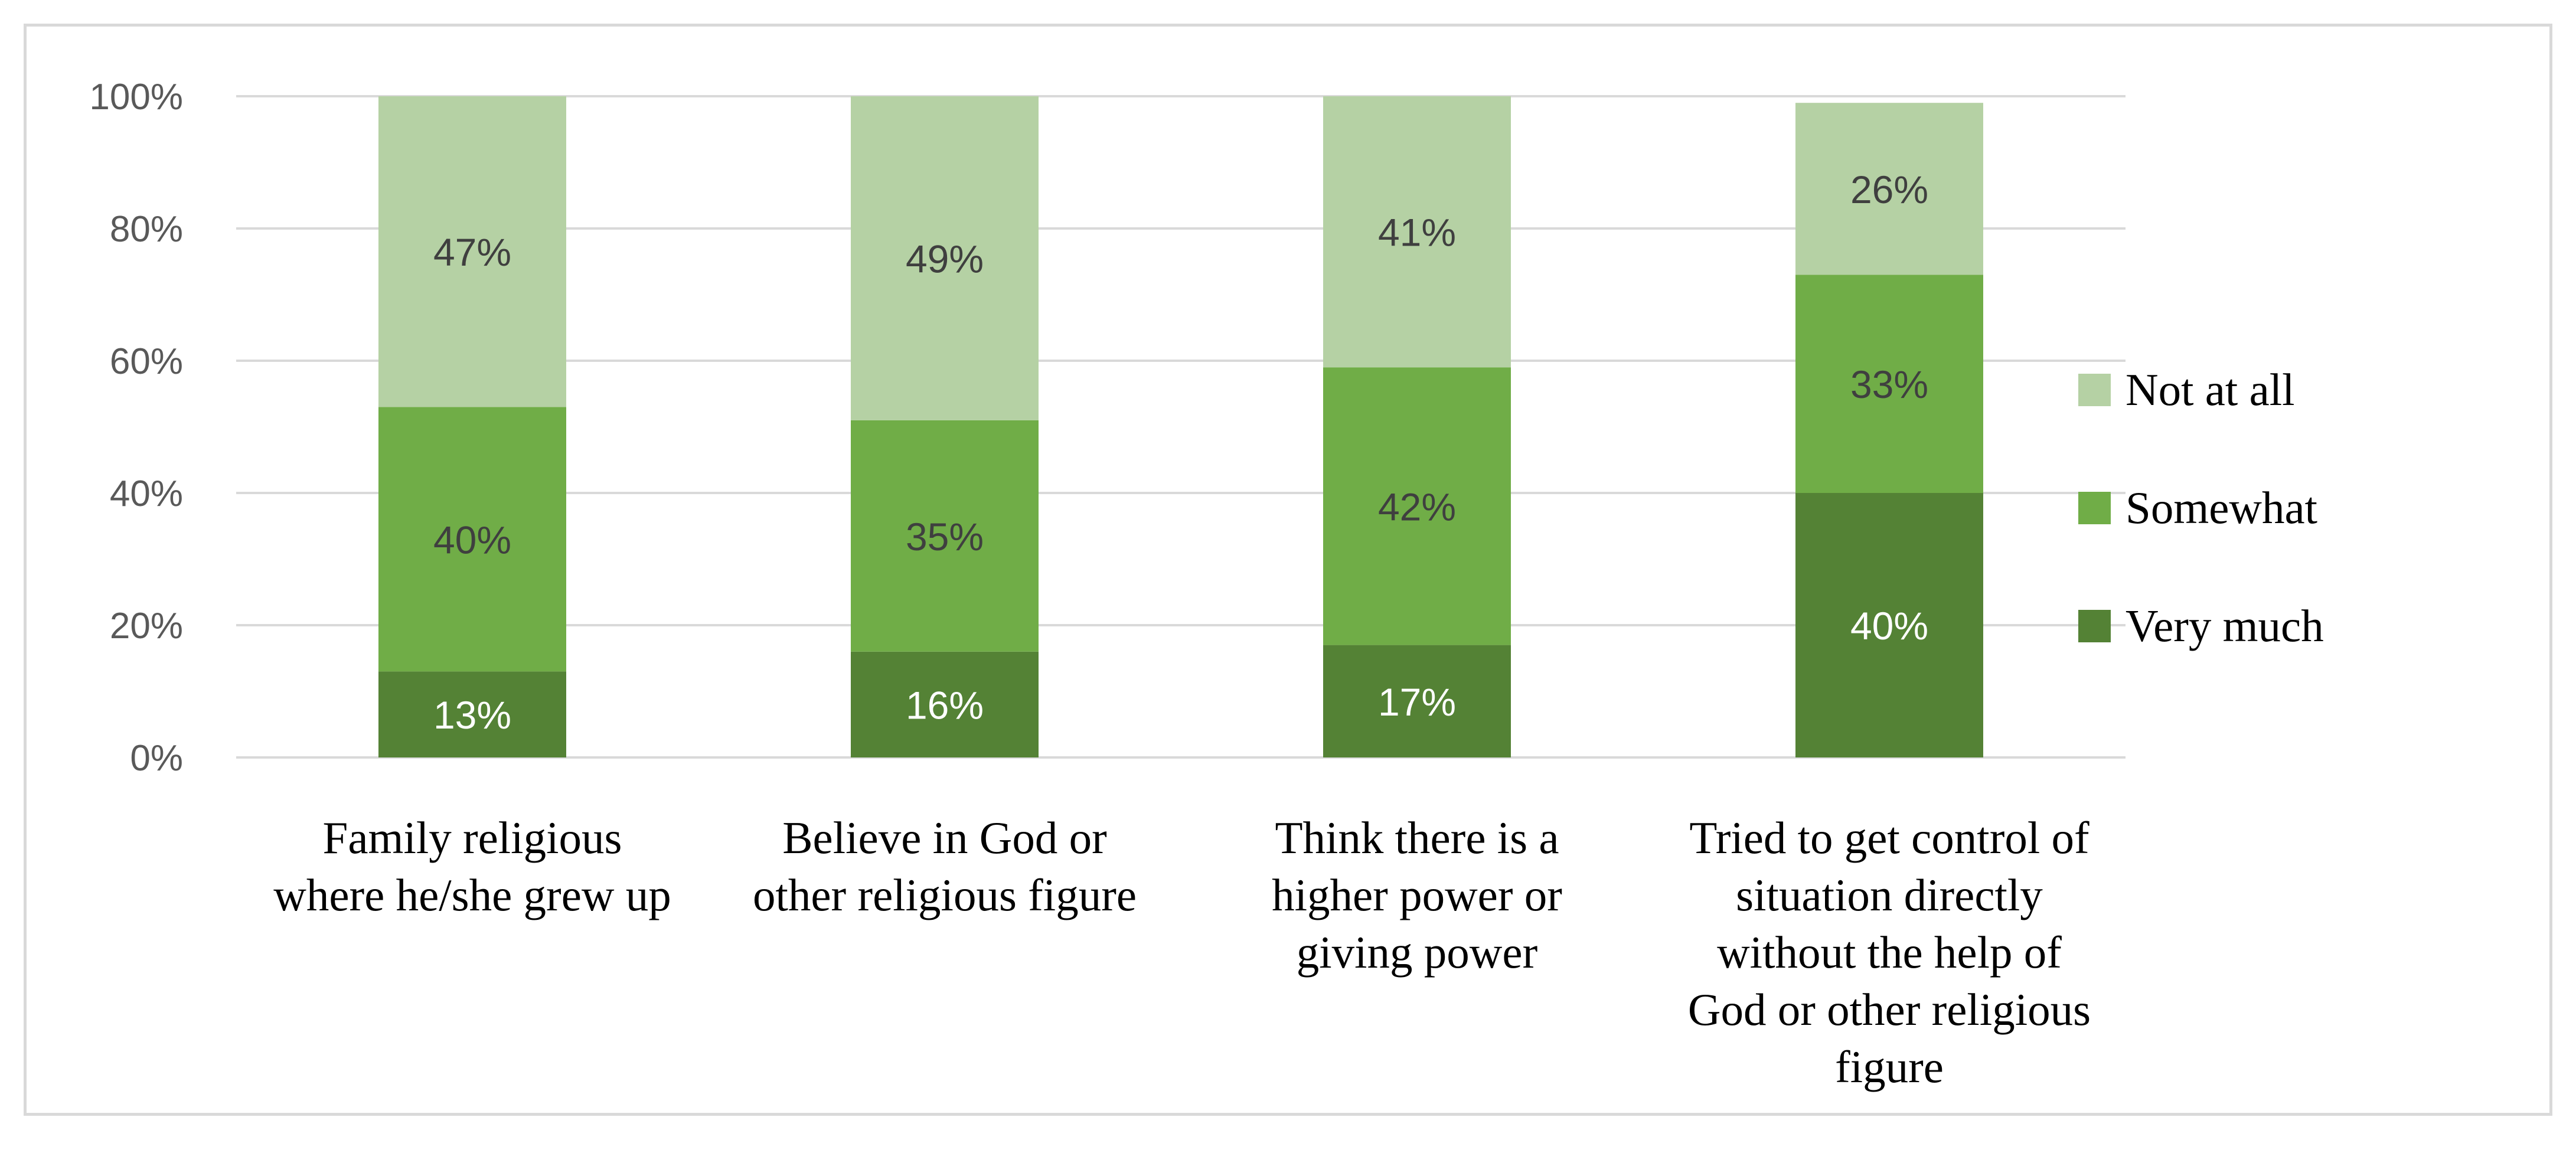  Describe the element at coordinates (1889, 1009) in the screenshot. I see `x-axis-label: God or other religious` at that location.